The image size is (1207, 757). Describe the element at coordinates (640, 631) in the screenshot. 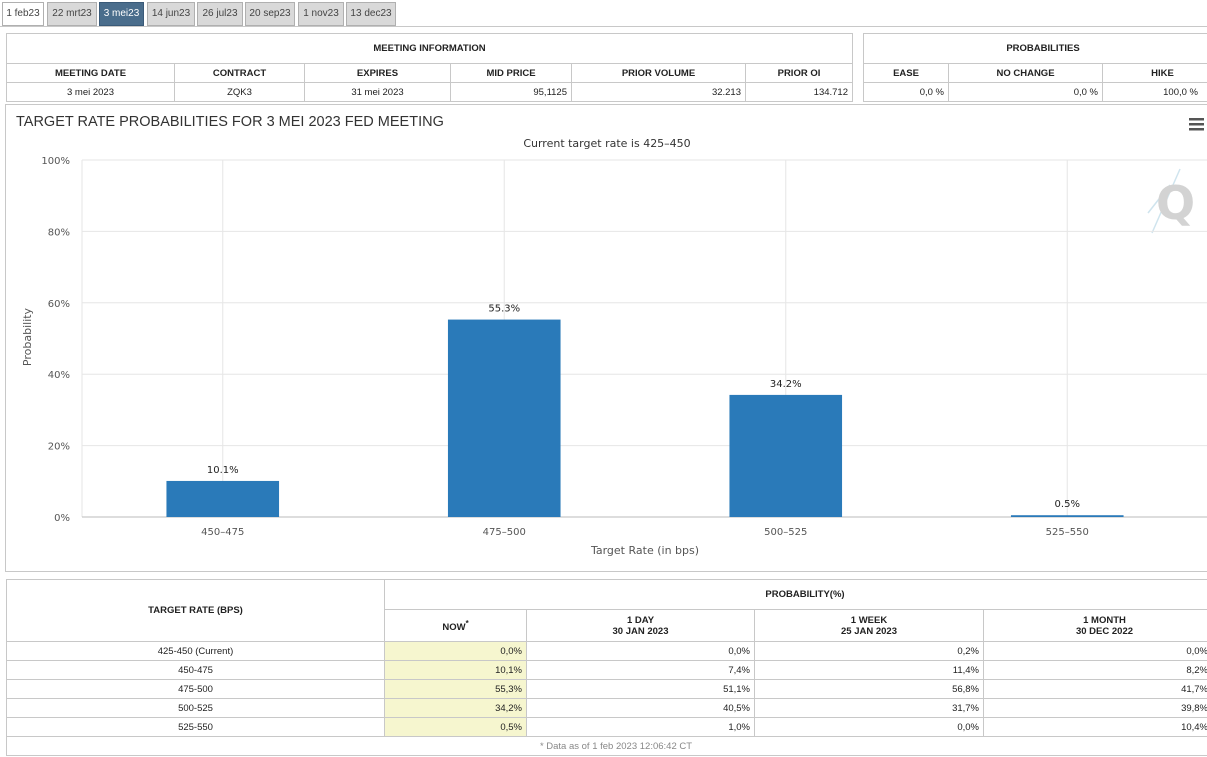

I see `header-1-day-date: 30 JAN 2023` at that location.